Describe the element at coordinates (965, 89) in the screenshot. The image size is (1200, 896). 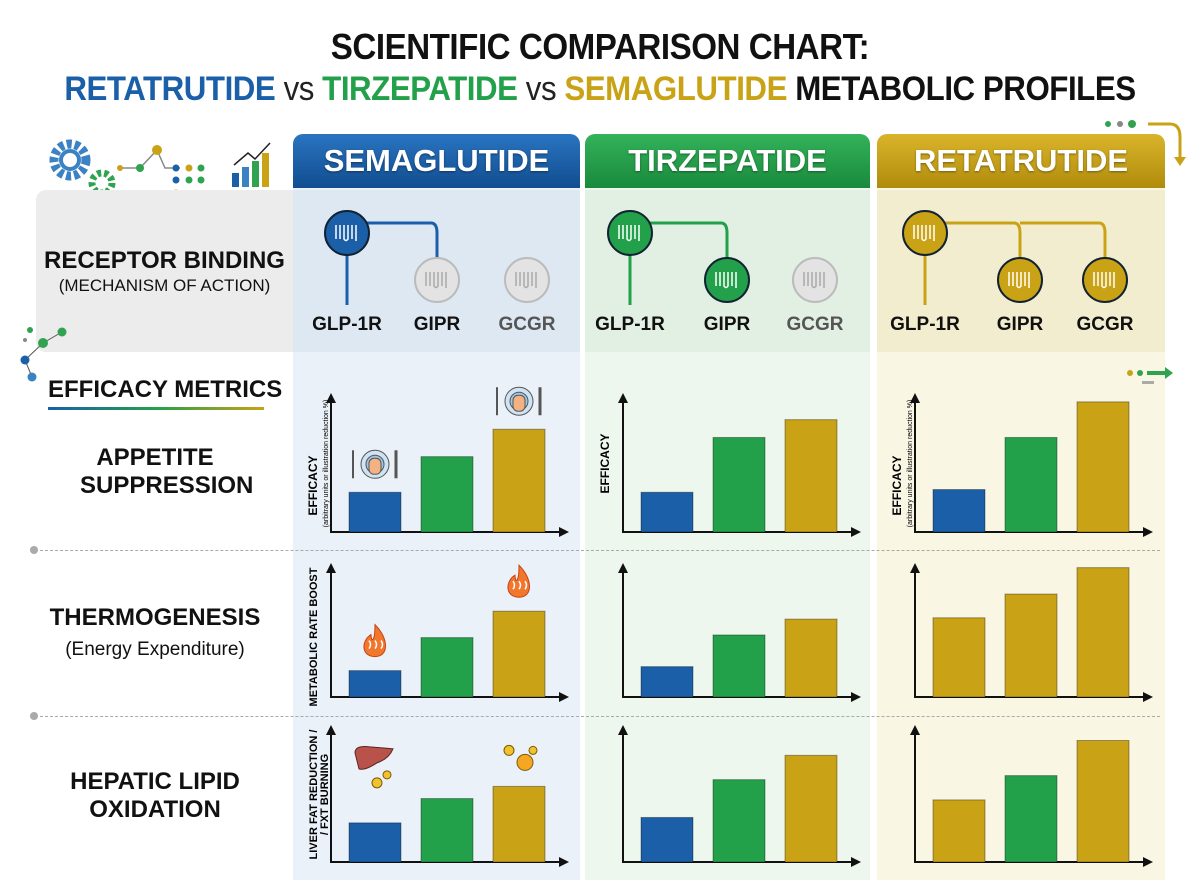
I see `title-suffix: METABOLIC PROFILES` at that location.